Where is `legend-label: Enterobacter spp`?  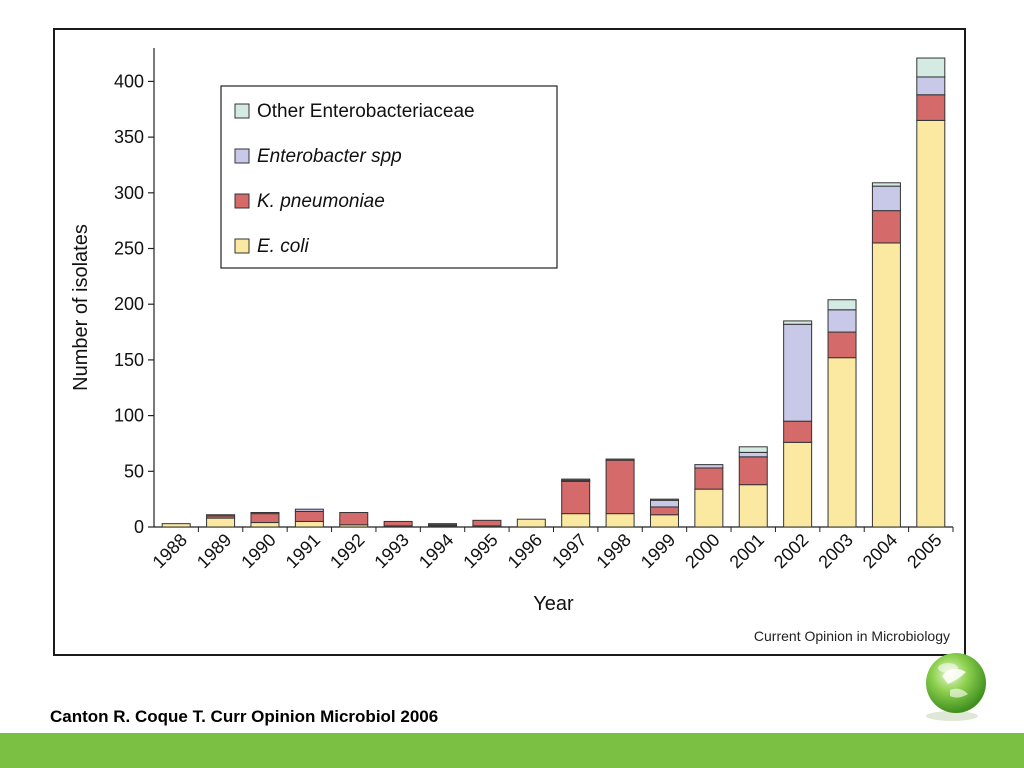 legend-label: Enterobacter spp is located at coordinates (329, 156).